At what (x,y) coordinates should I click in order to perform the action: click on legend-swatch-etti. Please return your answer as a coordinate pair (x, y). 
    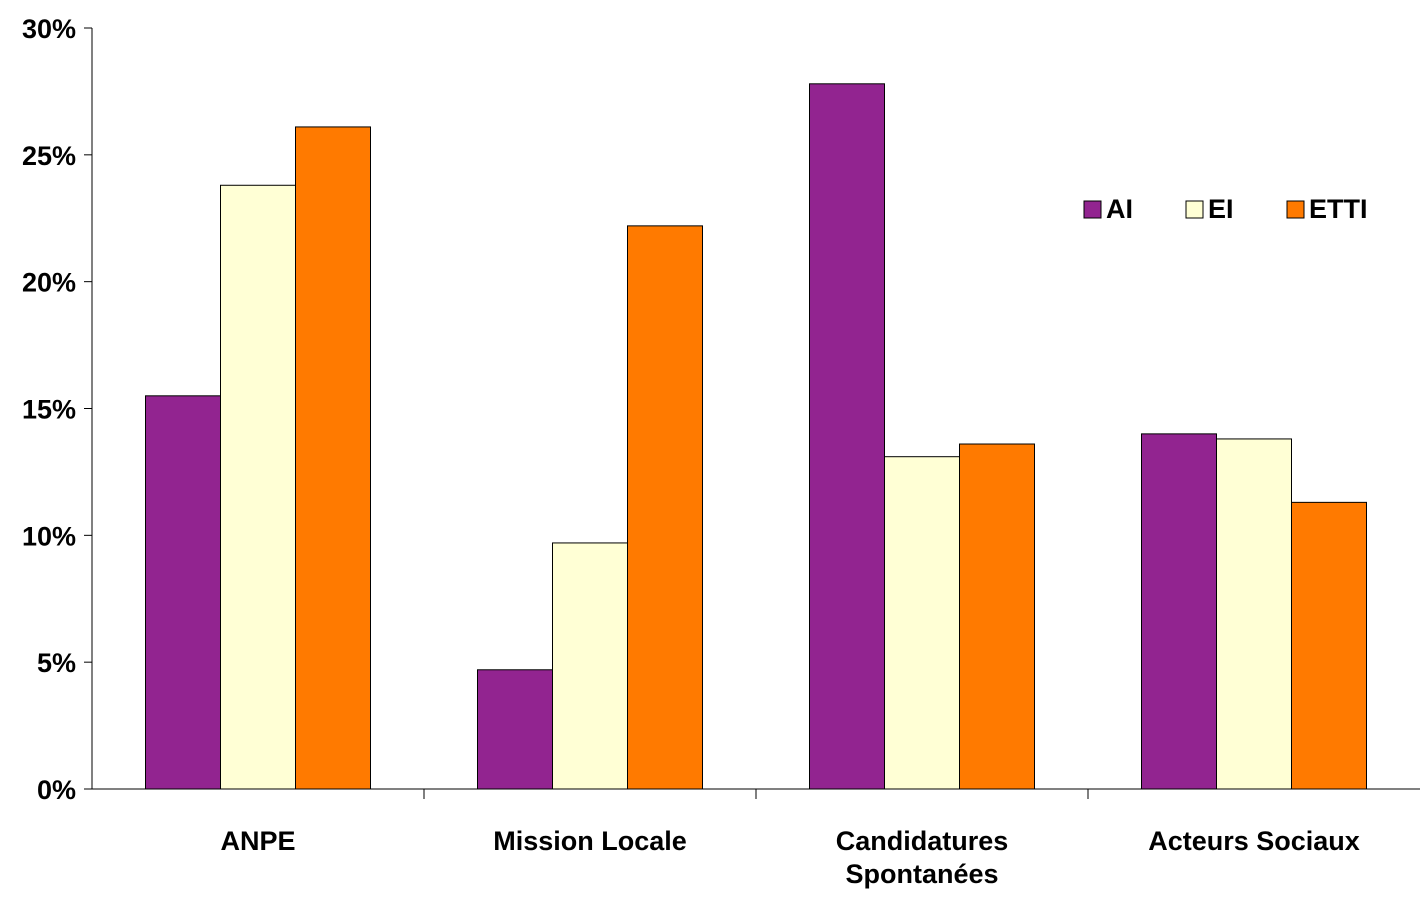
    Looking at the image, I should click on (1295, 209).